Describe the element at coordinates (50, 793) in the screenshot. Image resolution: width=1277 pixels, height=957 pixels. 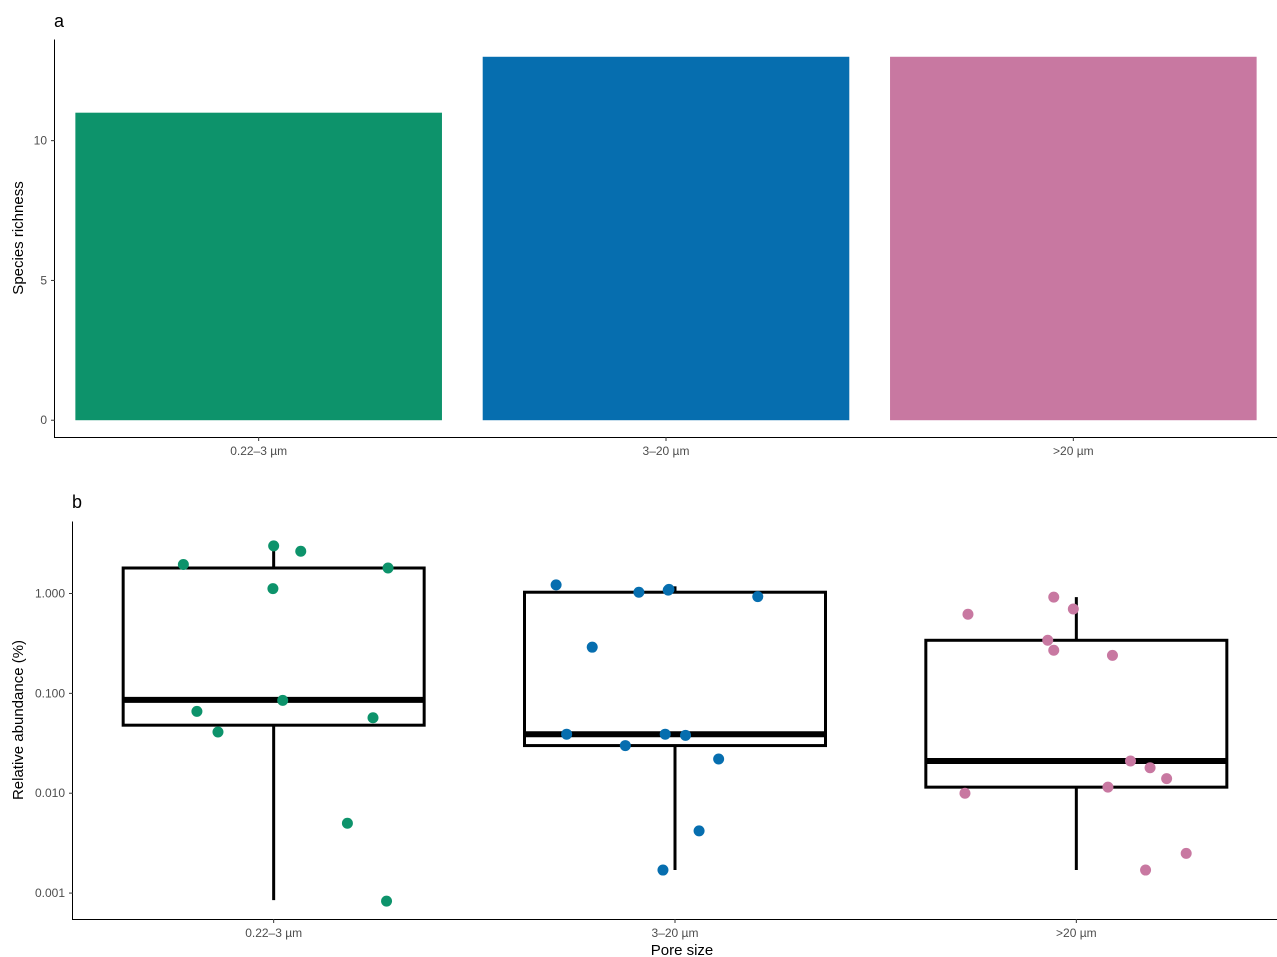
I see `y-tick-label: 0.010` at that location.